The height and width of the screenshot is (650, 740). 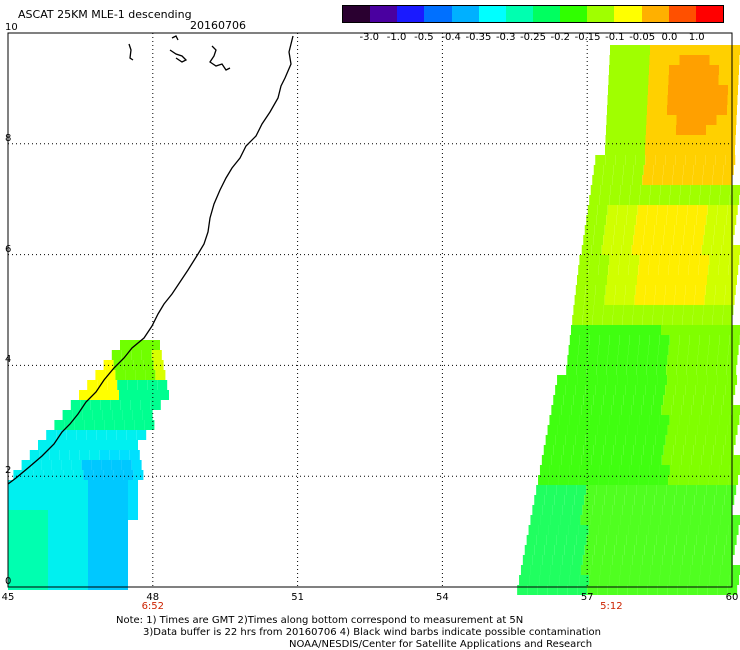 I want to click on colorbar-strip, so click(x=533, y=14).